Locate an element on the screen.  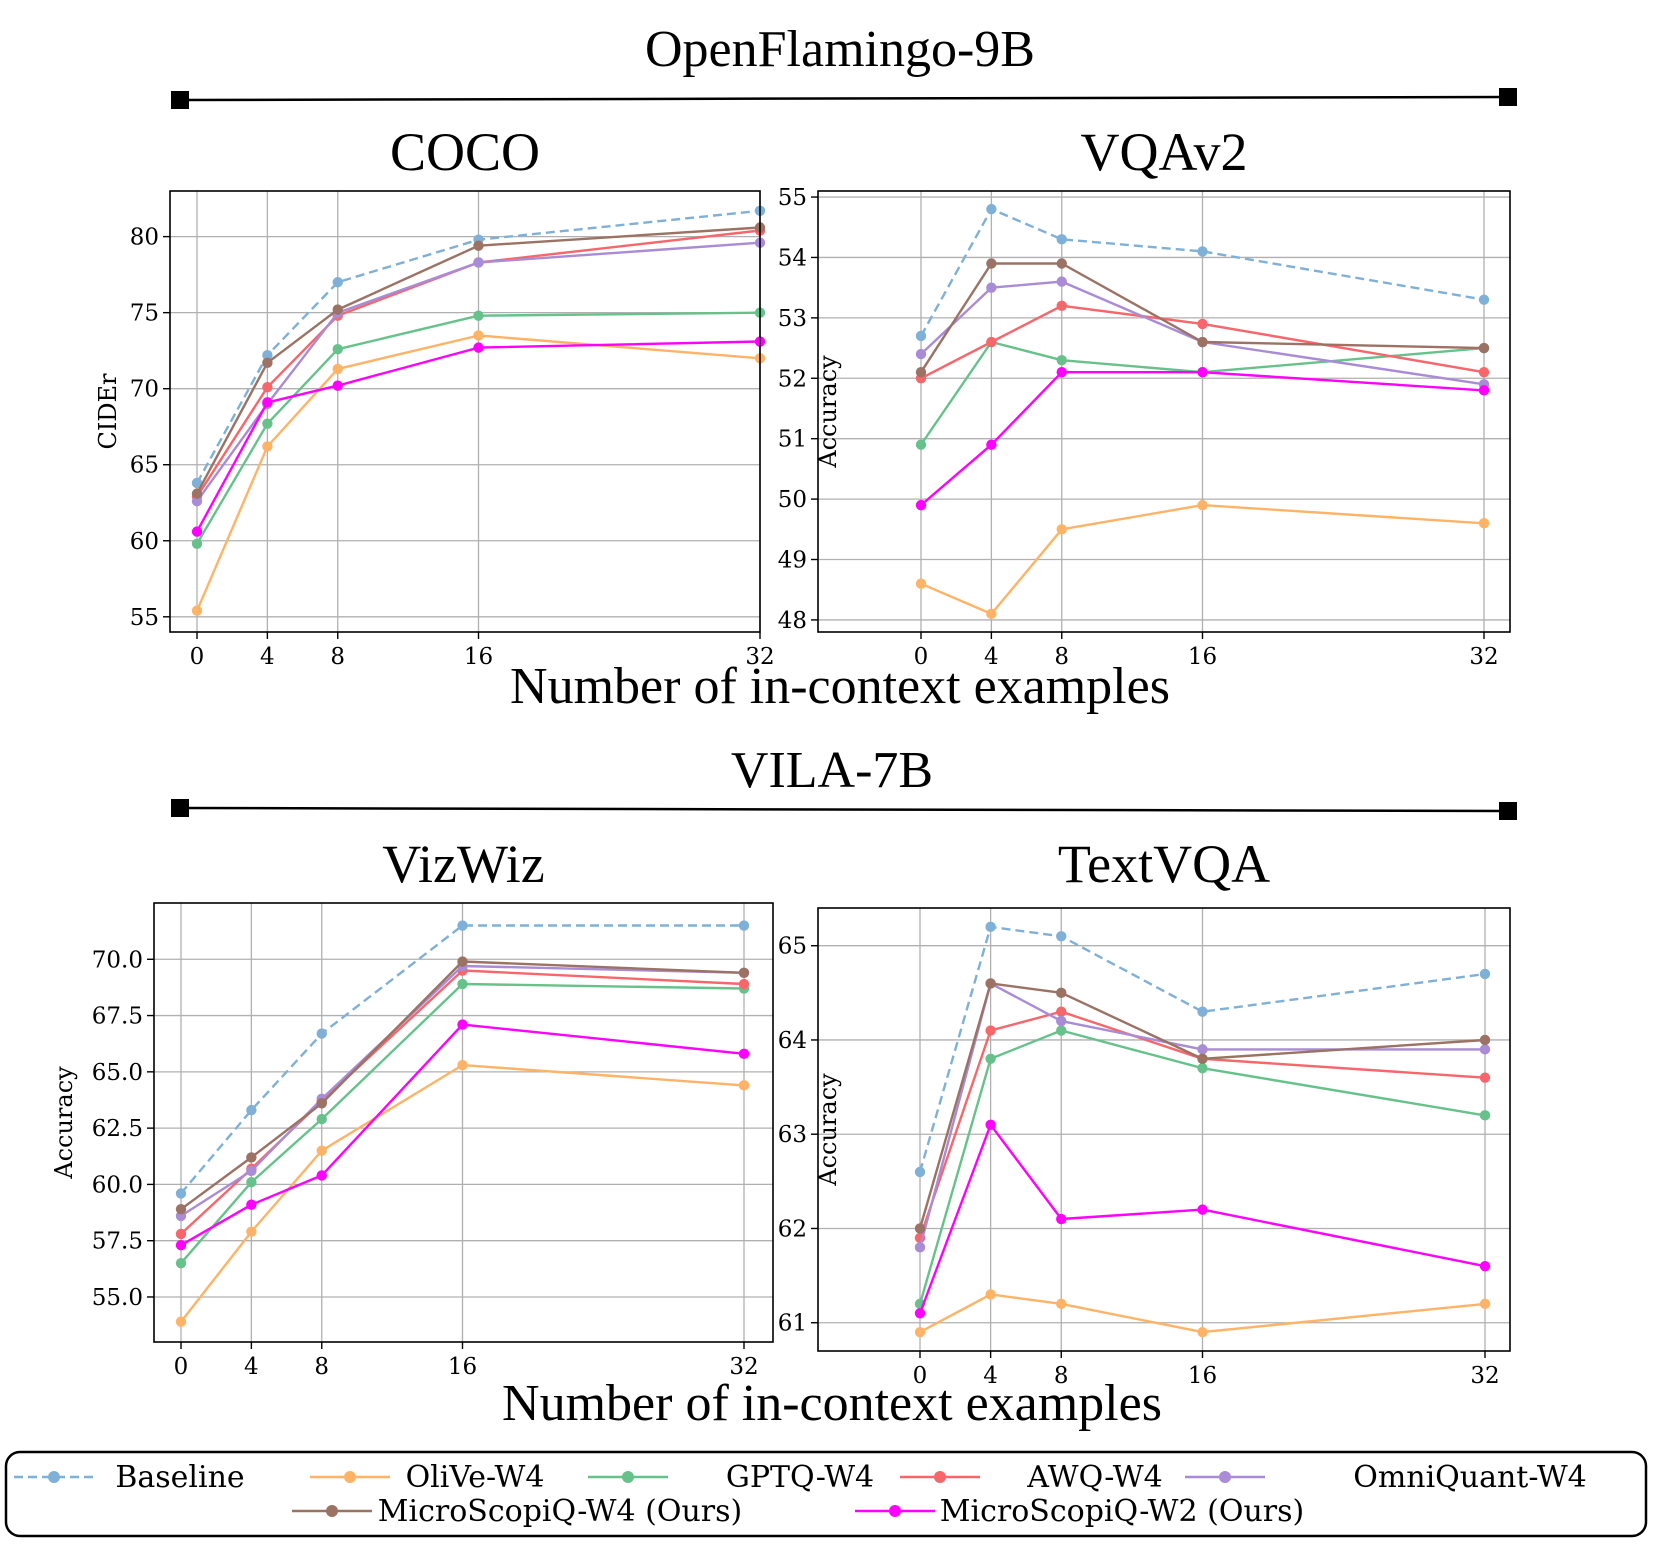
series-msq4 is located at coordinates (1202, 1106).